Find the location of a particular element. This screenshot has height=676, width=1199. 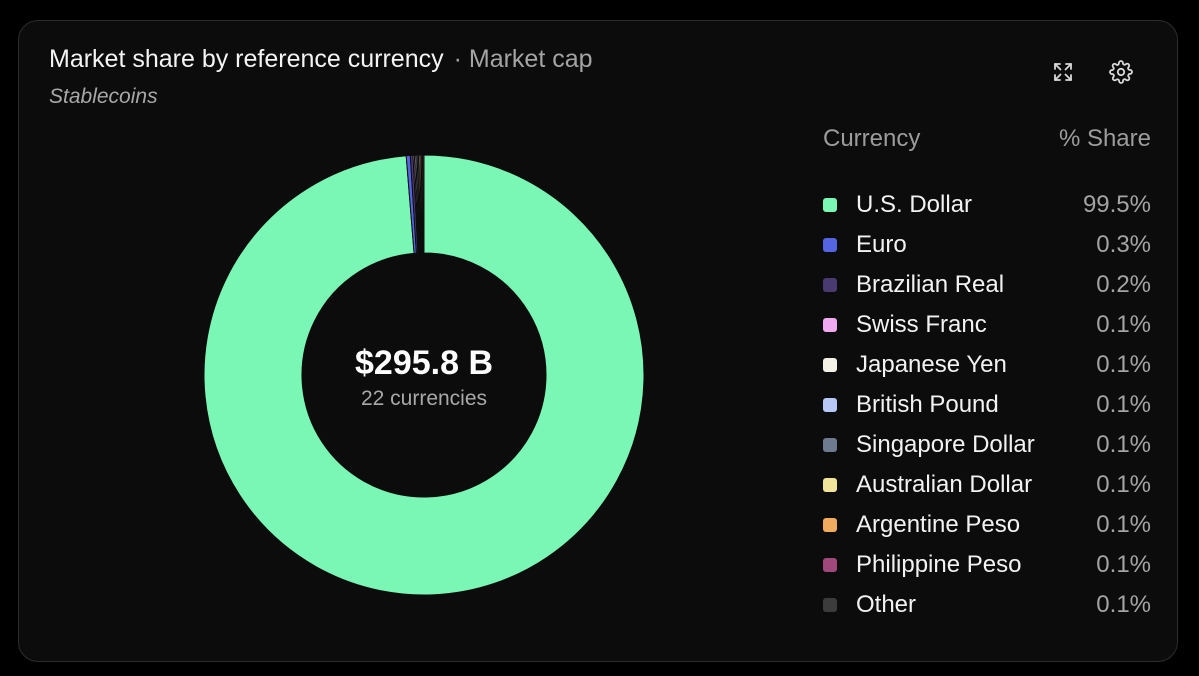

legend-row-british-pound: British Pound 0.1% is located at coordinates (987, 405).